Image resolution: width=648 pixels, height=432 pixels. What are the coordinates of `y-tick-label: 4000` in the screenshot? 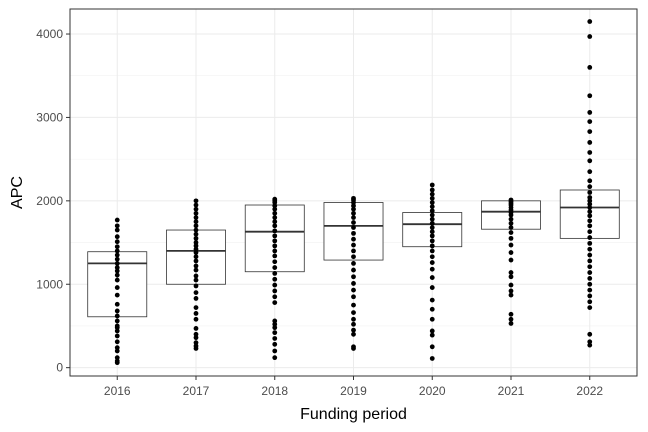 It's located at (49, 34).